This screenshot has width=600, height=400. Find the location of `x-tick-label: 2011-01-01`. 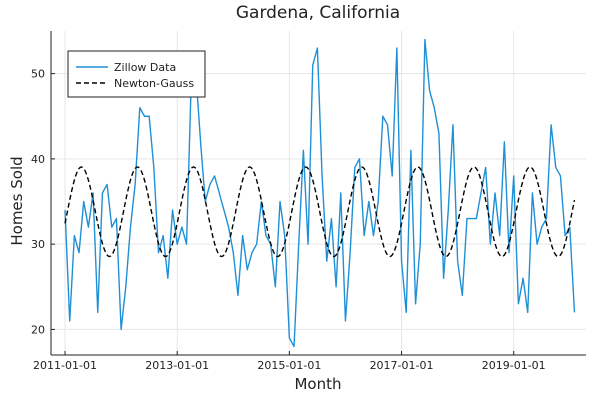

x-tick-label: 2011-01-01 is located at coordinates (65, 365).